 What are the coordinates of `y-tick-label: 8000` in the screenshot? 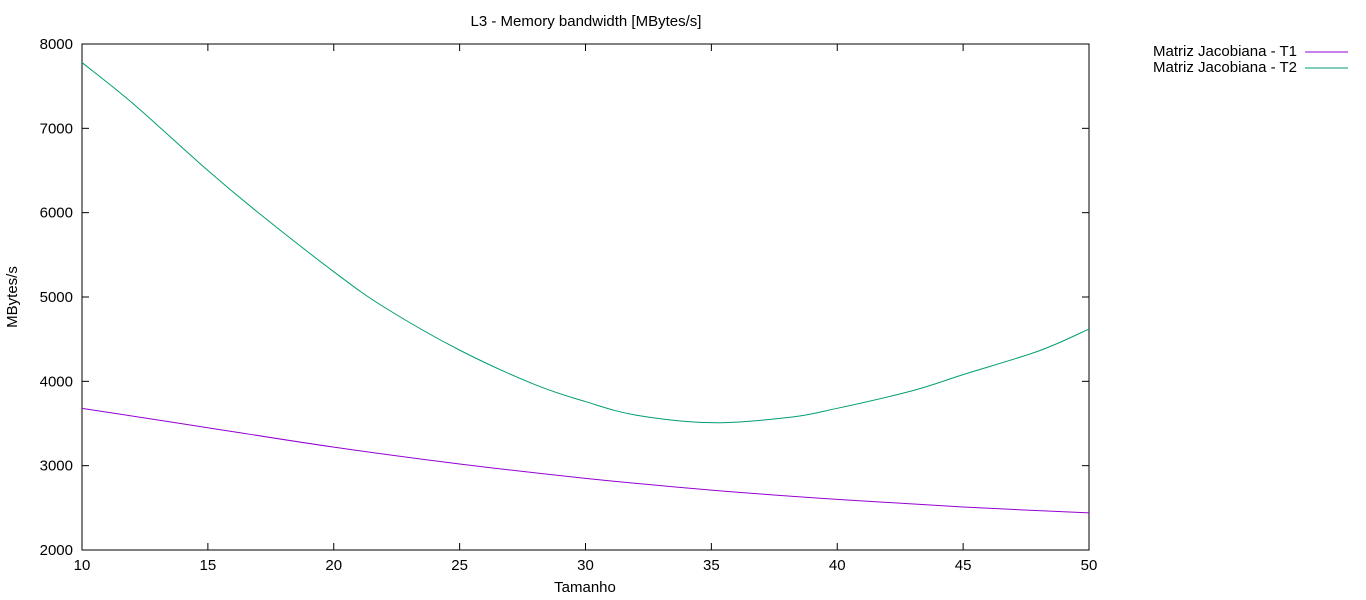 It's located at (56, 44).